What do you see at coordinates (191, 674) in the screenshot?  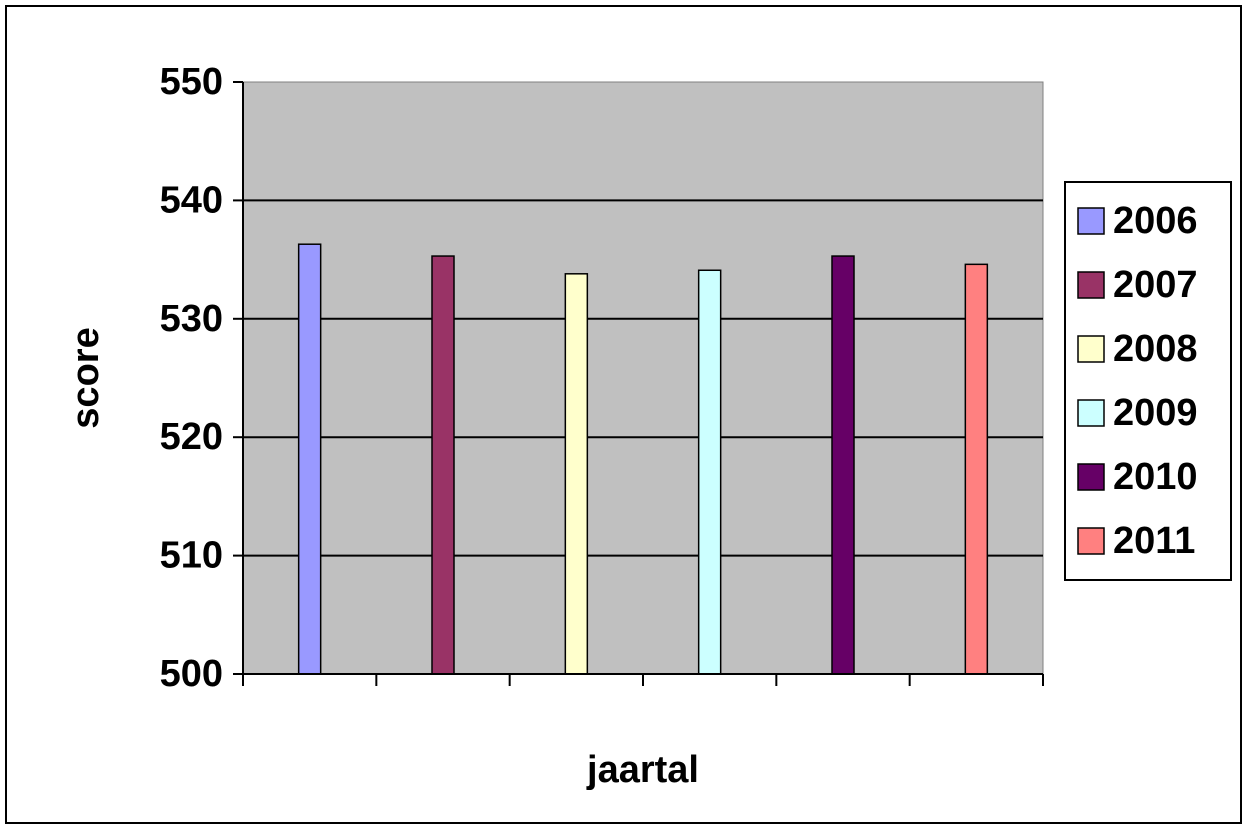 I see `y-tick-label: 500` at bounding box center [191, 674].